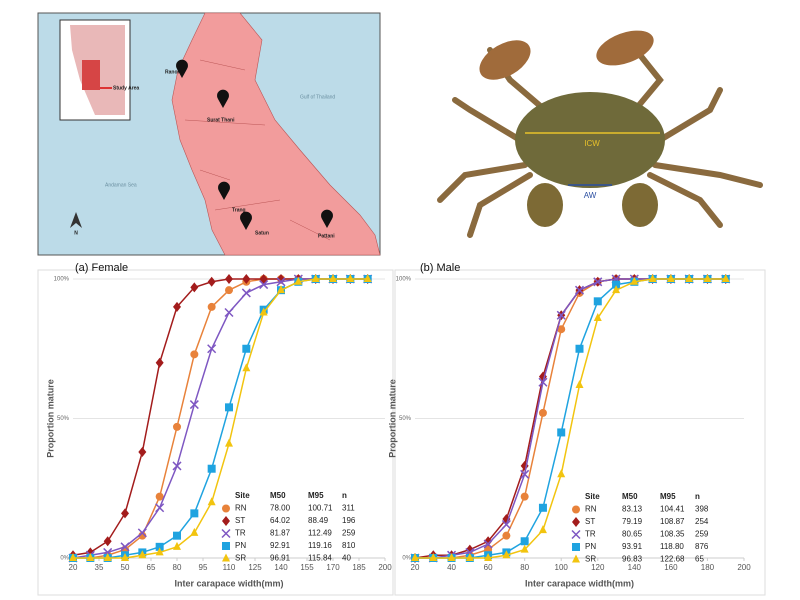 Image resolution: width=800 pixels, height=600 pixels. Describe the element at coordinates (404, 280) in the screenshot. I see `y-tick-label: 100%` at that location.